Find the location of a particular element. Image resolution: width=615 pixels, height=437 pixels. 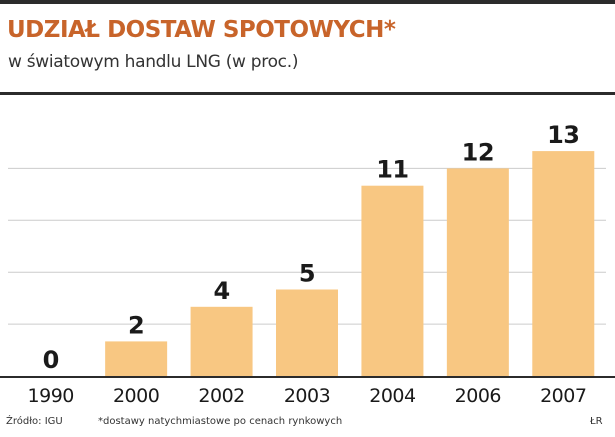

x-tick-label: 2000 is located at coordinates (136, 396).